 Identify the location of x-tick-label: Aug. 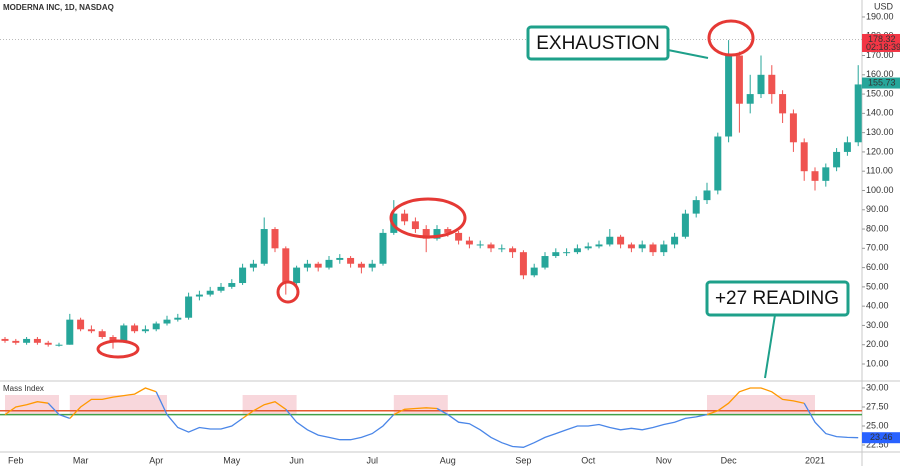
(448, 460).